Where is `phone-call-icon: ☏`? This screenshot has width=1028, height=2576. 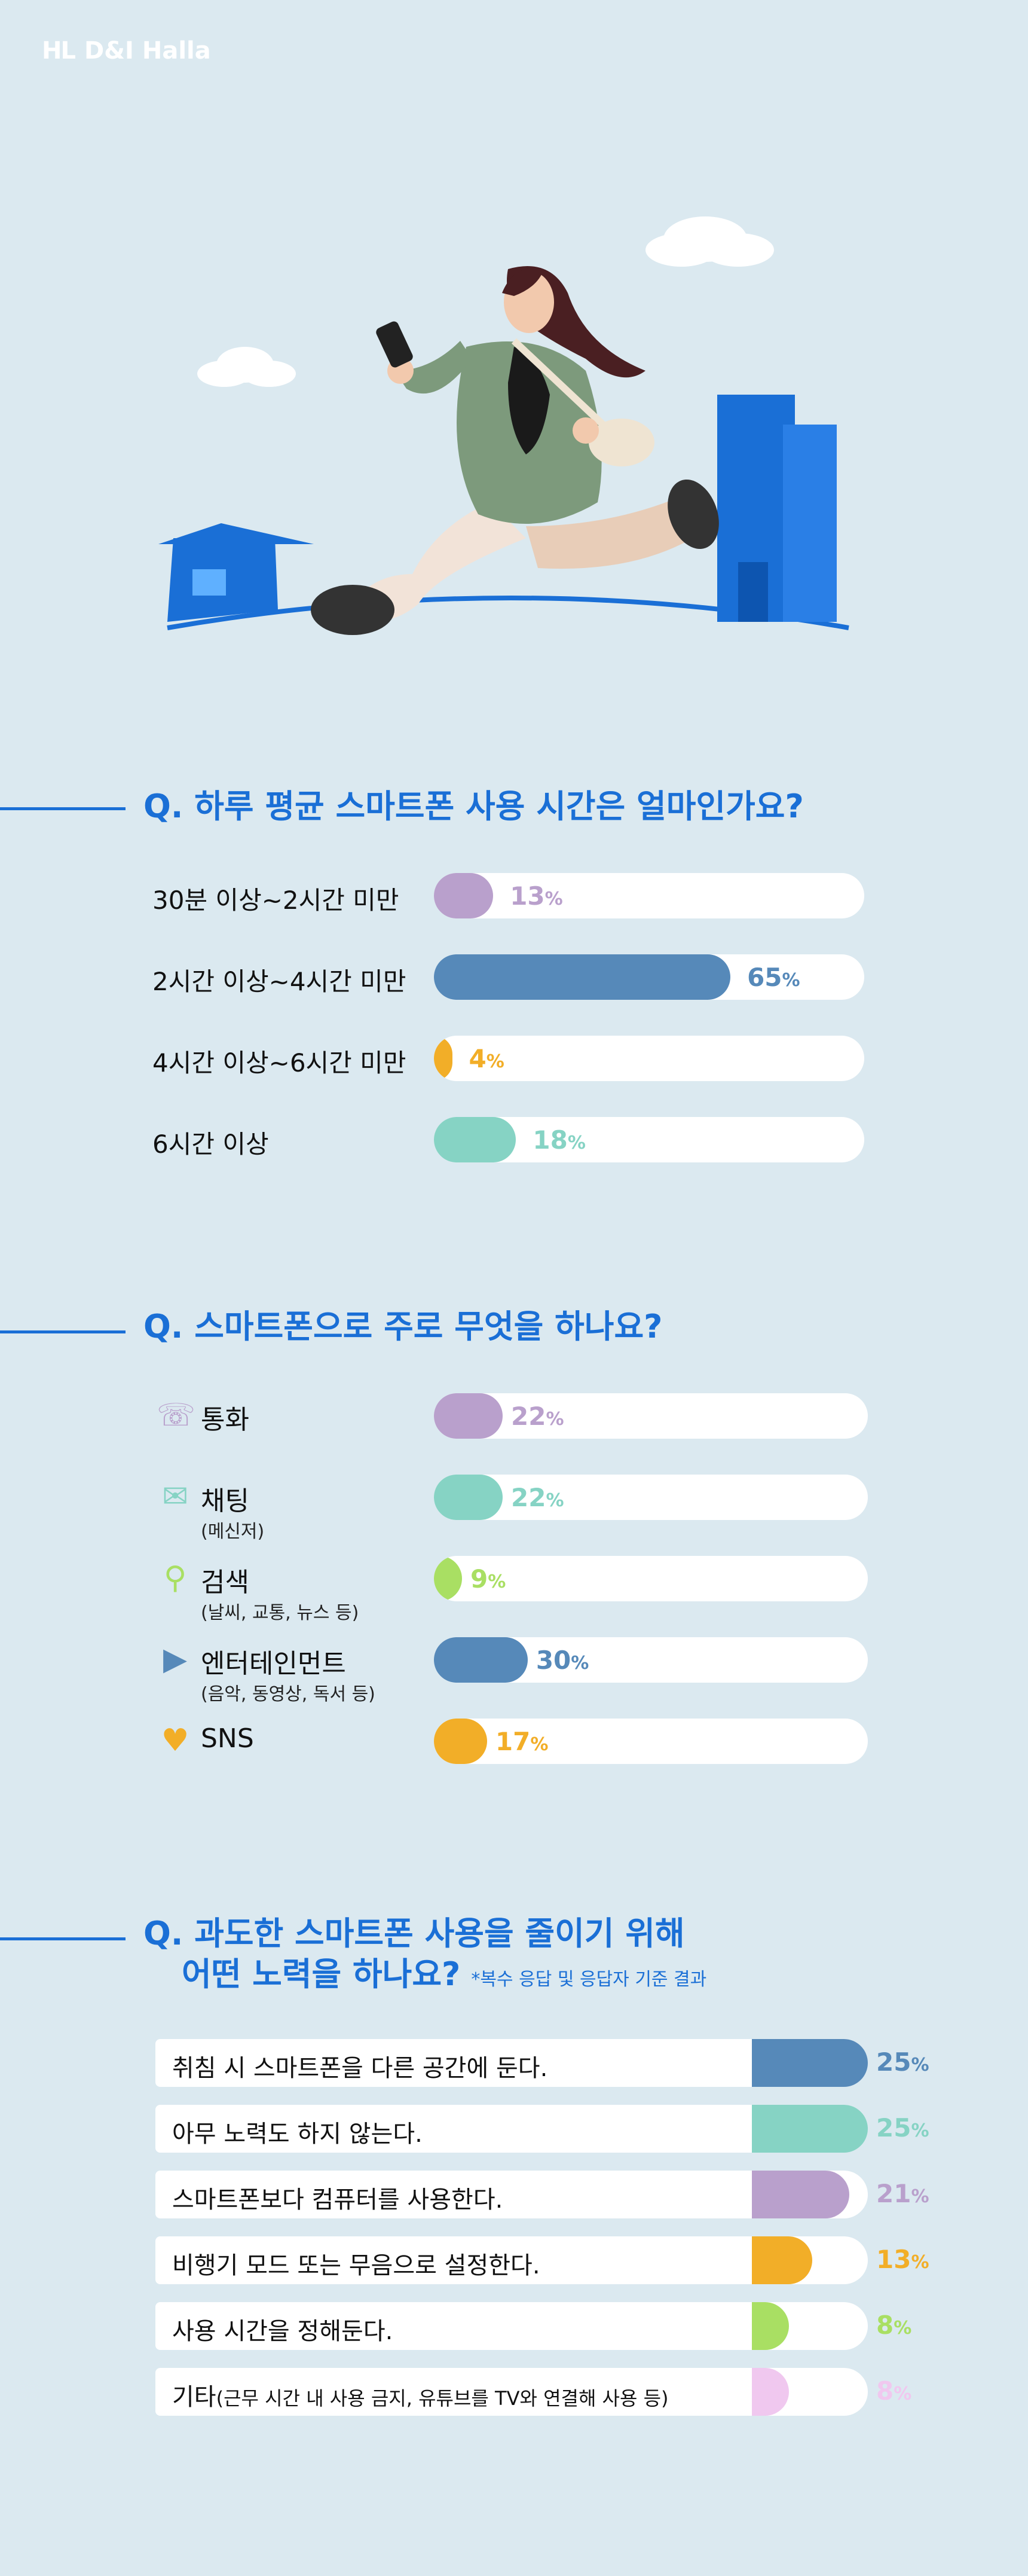 phone-call-icon: ☏ is located at coordinates (176, 1415).